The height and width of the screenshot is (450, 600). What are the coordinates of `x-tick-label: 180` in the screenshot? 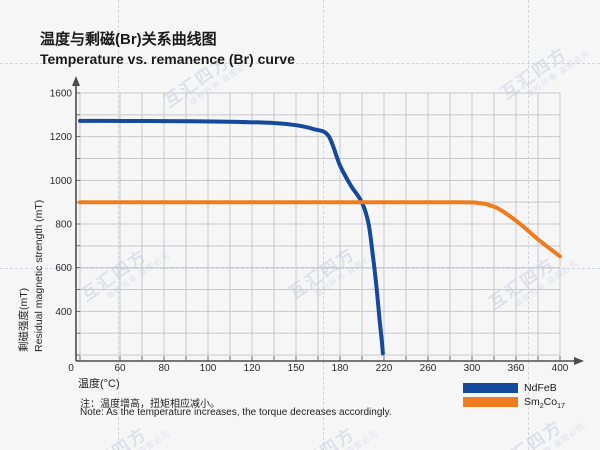 It's located at (340, 368).